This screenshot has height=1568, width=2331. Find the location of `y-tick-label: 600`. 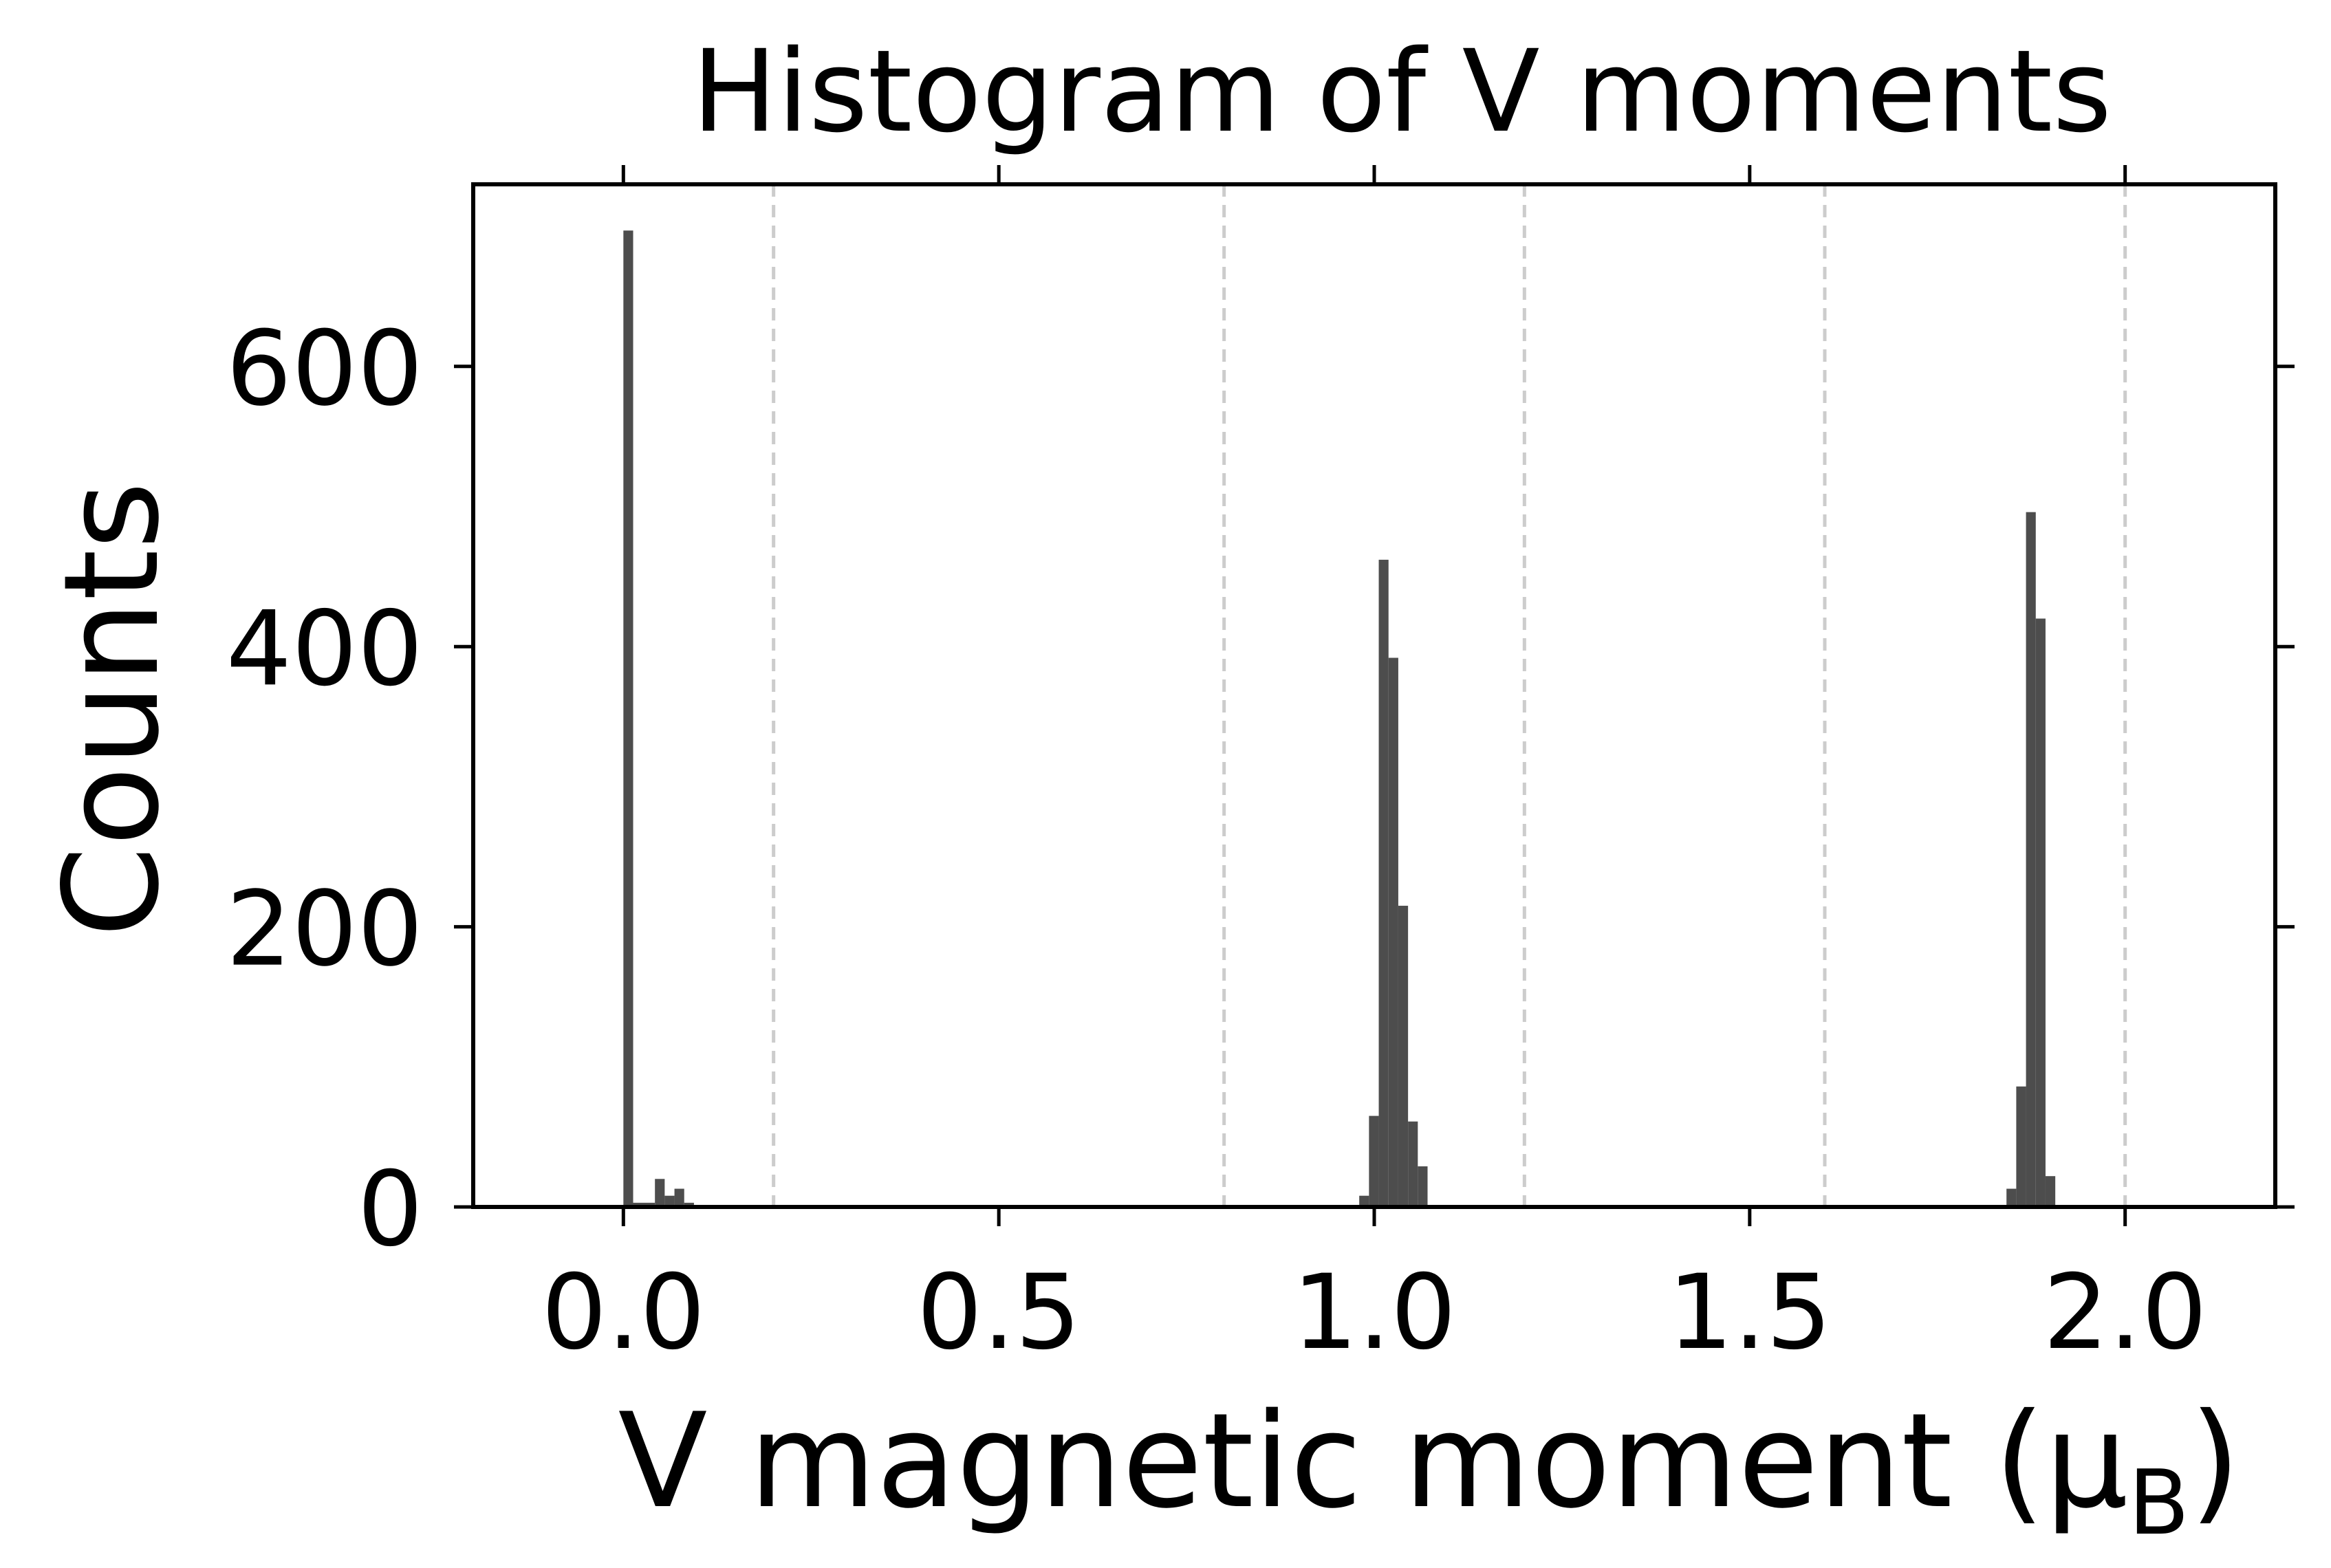

y-tick-label: 600 is located at coordinates (324, 369).